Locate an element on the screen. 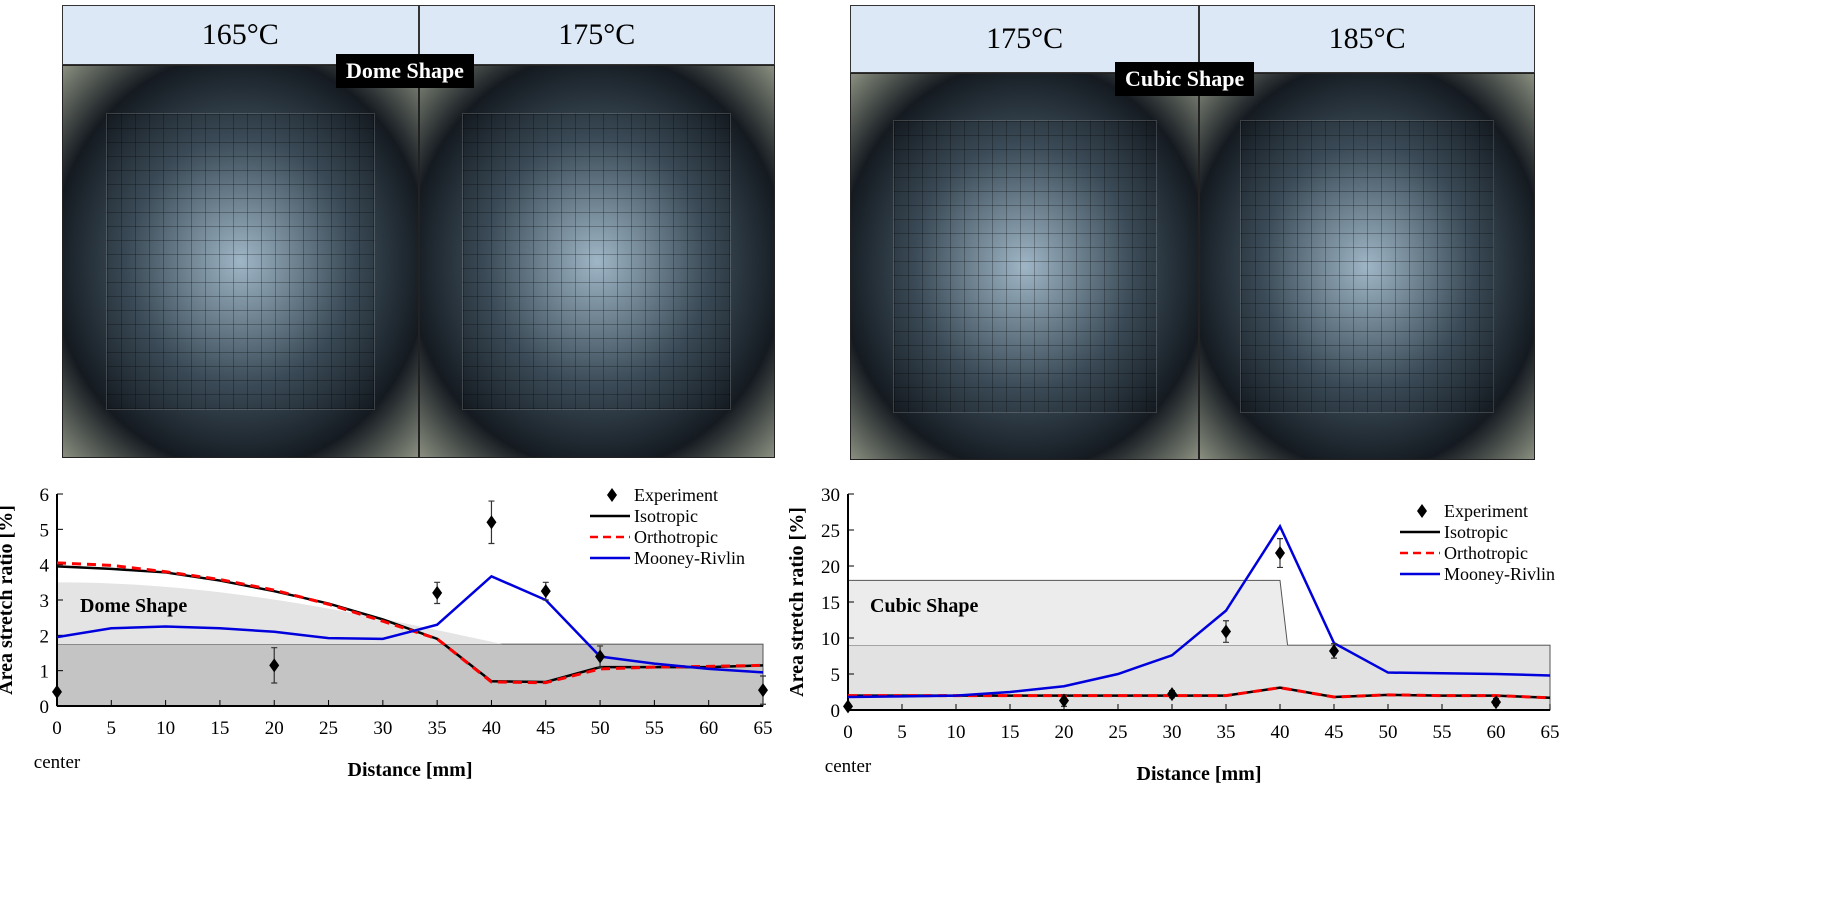 This screenshot has height=917, width=1843. temp-label: 165°C is located at coordinates (240, 35).